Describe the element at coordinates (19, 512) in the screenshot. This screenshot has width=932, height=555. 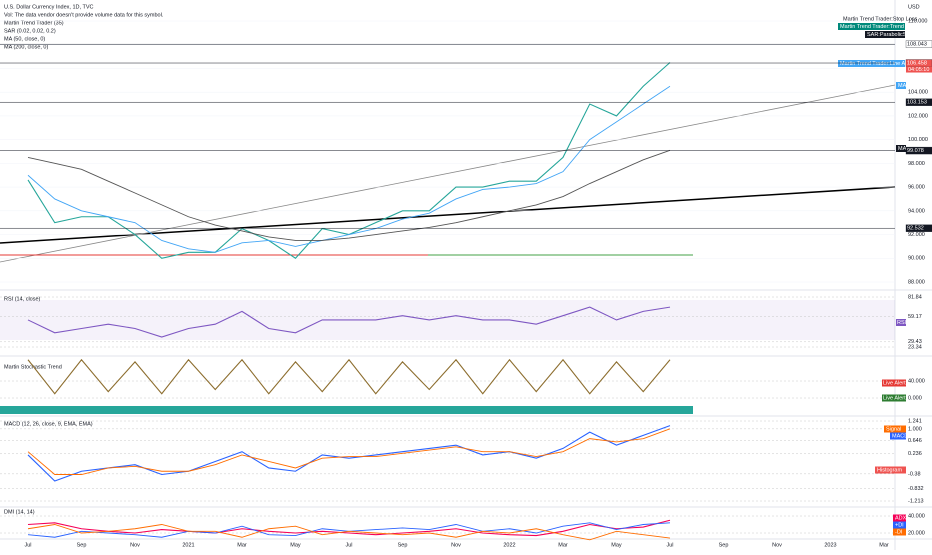
I see `pane-title: DMI (14, 14)` at that location.